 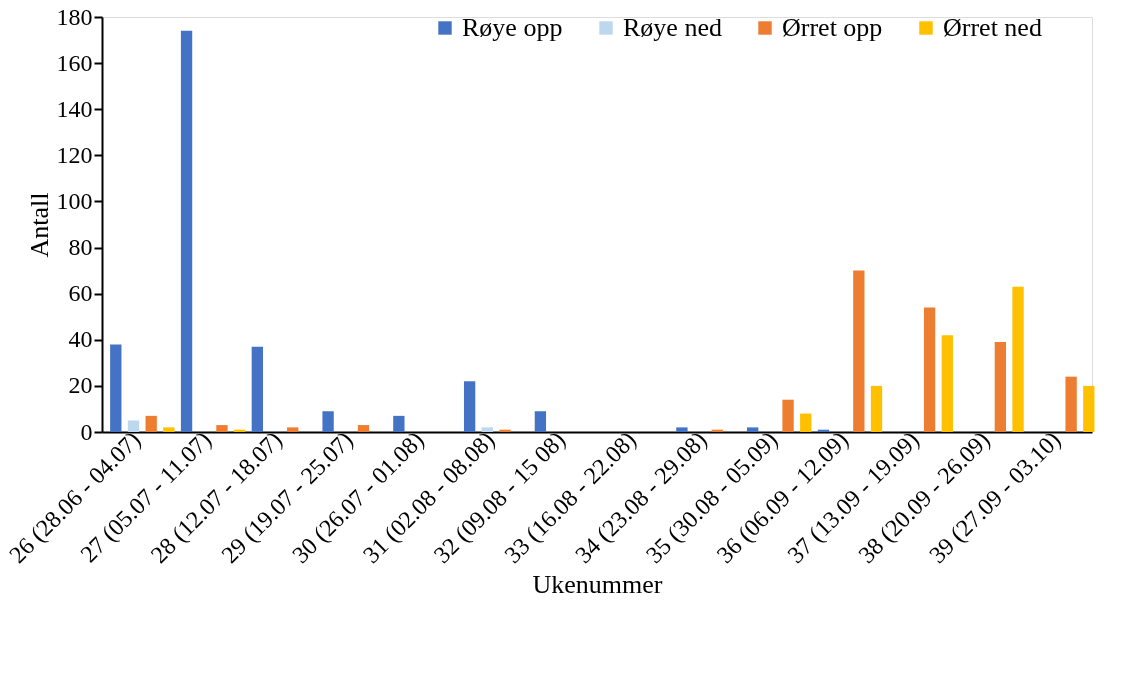 What do you see at coordinates (512, 27) in the screenshot?
I see `legend-label: Røye opp` at bounding box center [512, 27].